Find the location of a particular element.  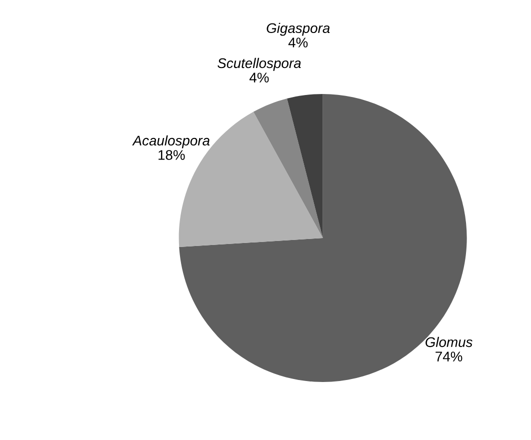

data-label: 74% is located at coordinates (449, 357).